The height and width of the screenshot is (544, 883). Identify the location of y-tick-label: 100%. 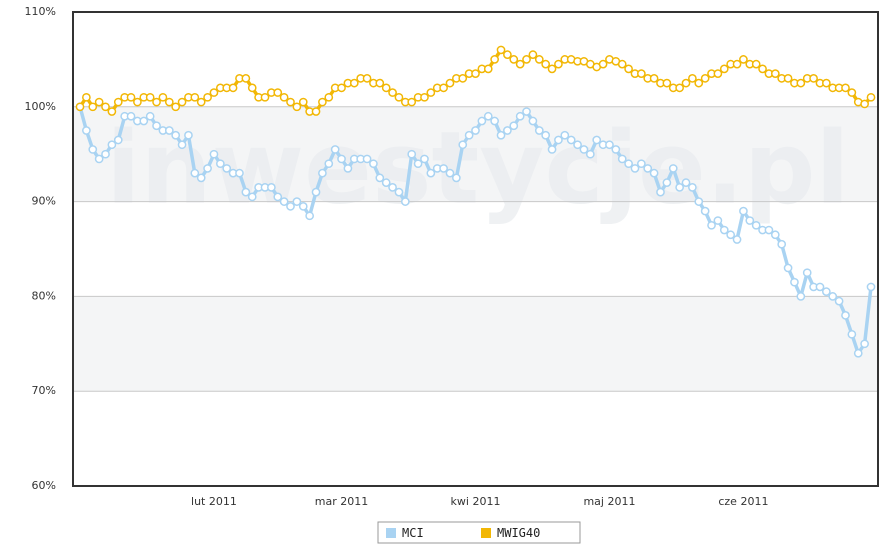
(40, 106).